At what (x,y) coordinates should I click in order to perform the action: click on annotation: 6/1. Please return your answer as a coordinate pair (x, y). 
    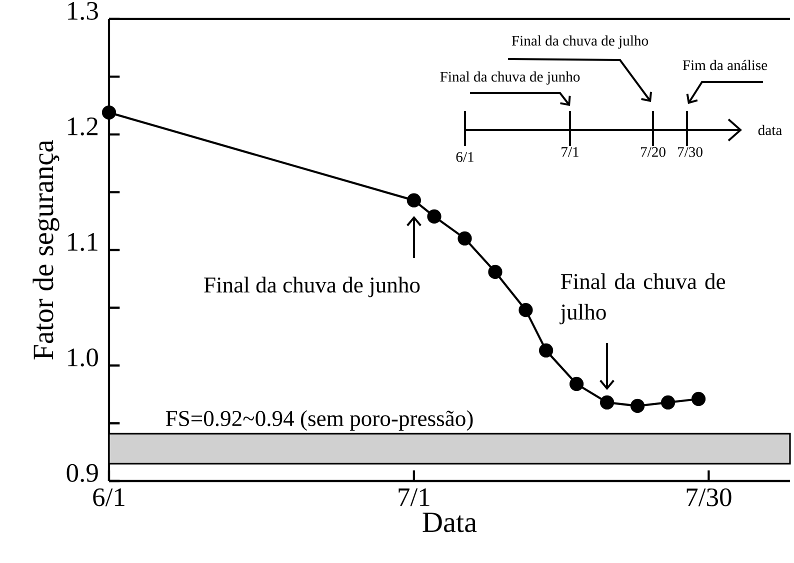
    Looking at the image, I should click on (465, 157).